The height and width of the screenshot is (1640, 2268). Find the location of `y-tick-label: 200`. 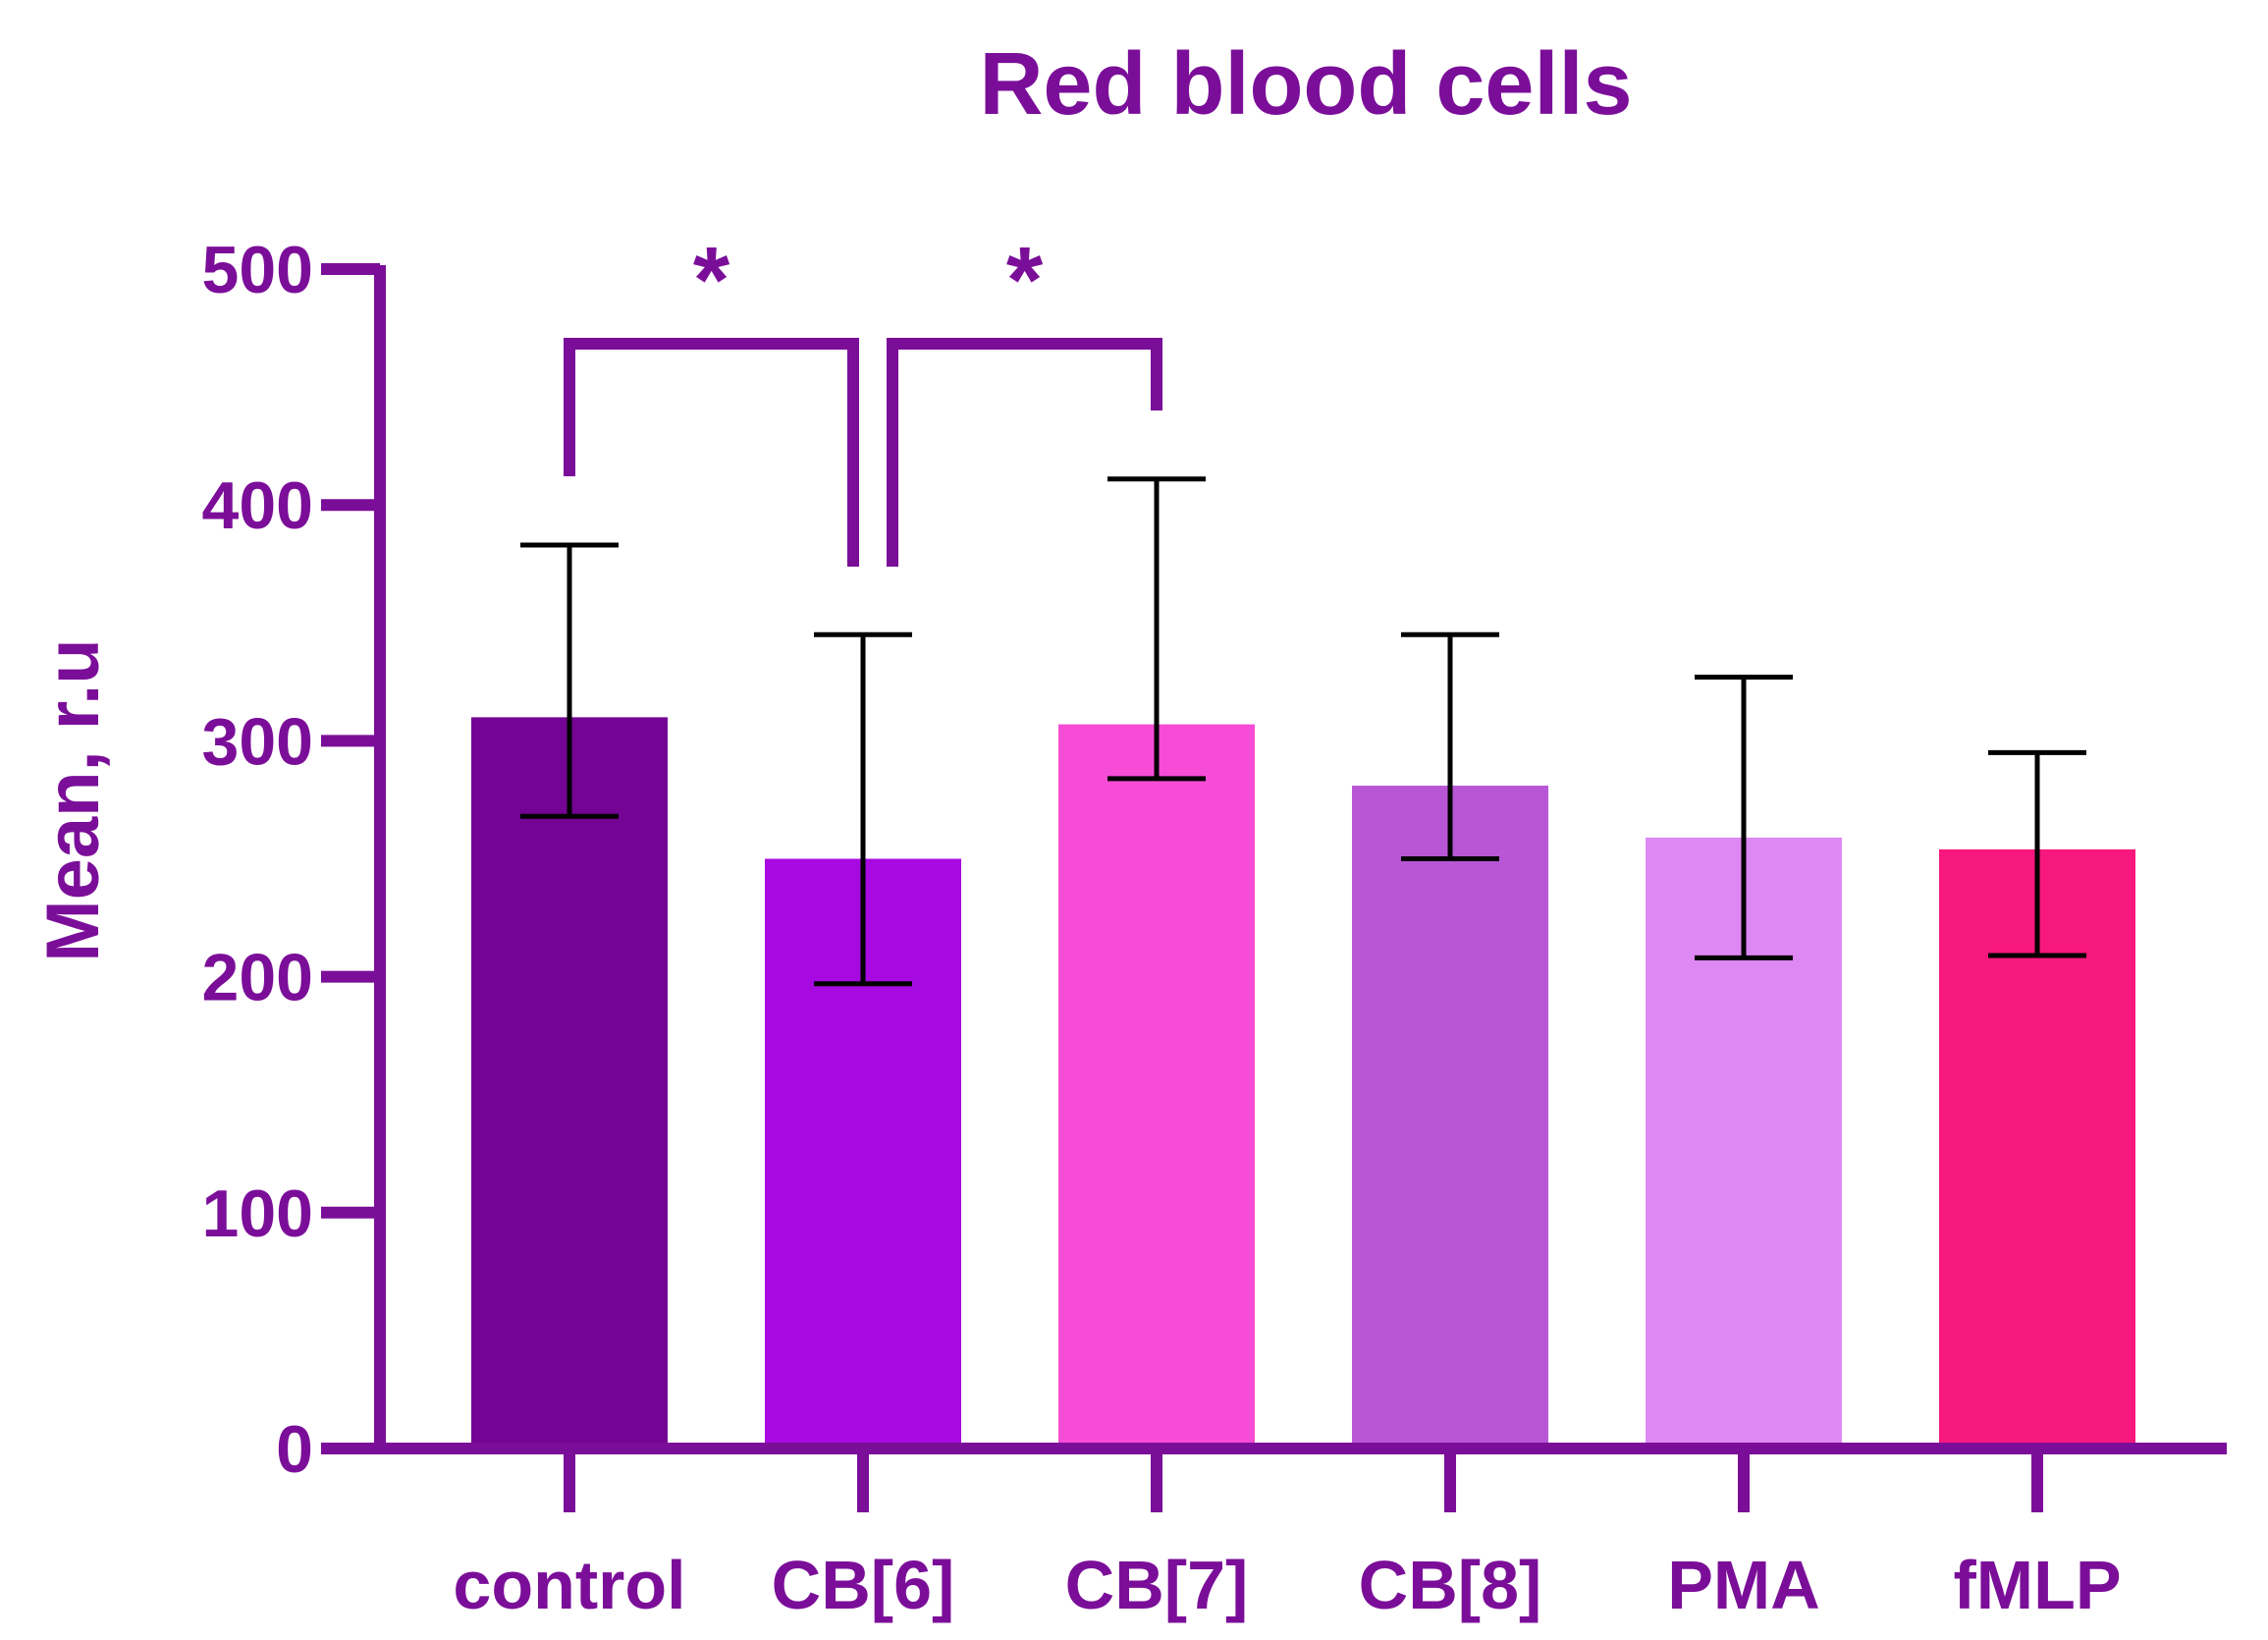

y-tick-label: 200 is located at coordinates (257, 978).